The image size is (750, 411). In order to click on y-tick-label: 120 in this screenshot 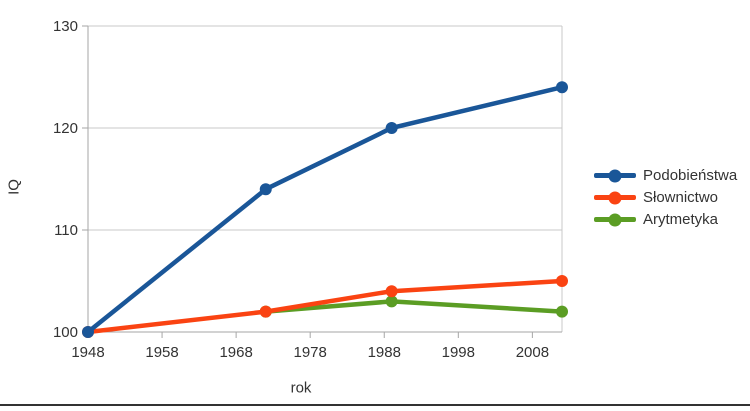, I will do `click(65, 128)`.